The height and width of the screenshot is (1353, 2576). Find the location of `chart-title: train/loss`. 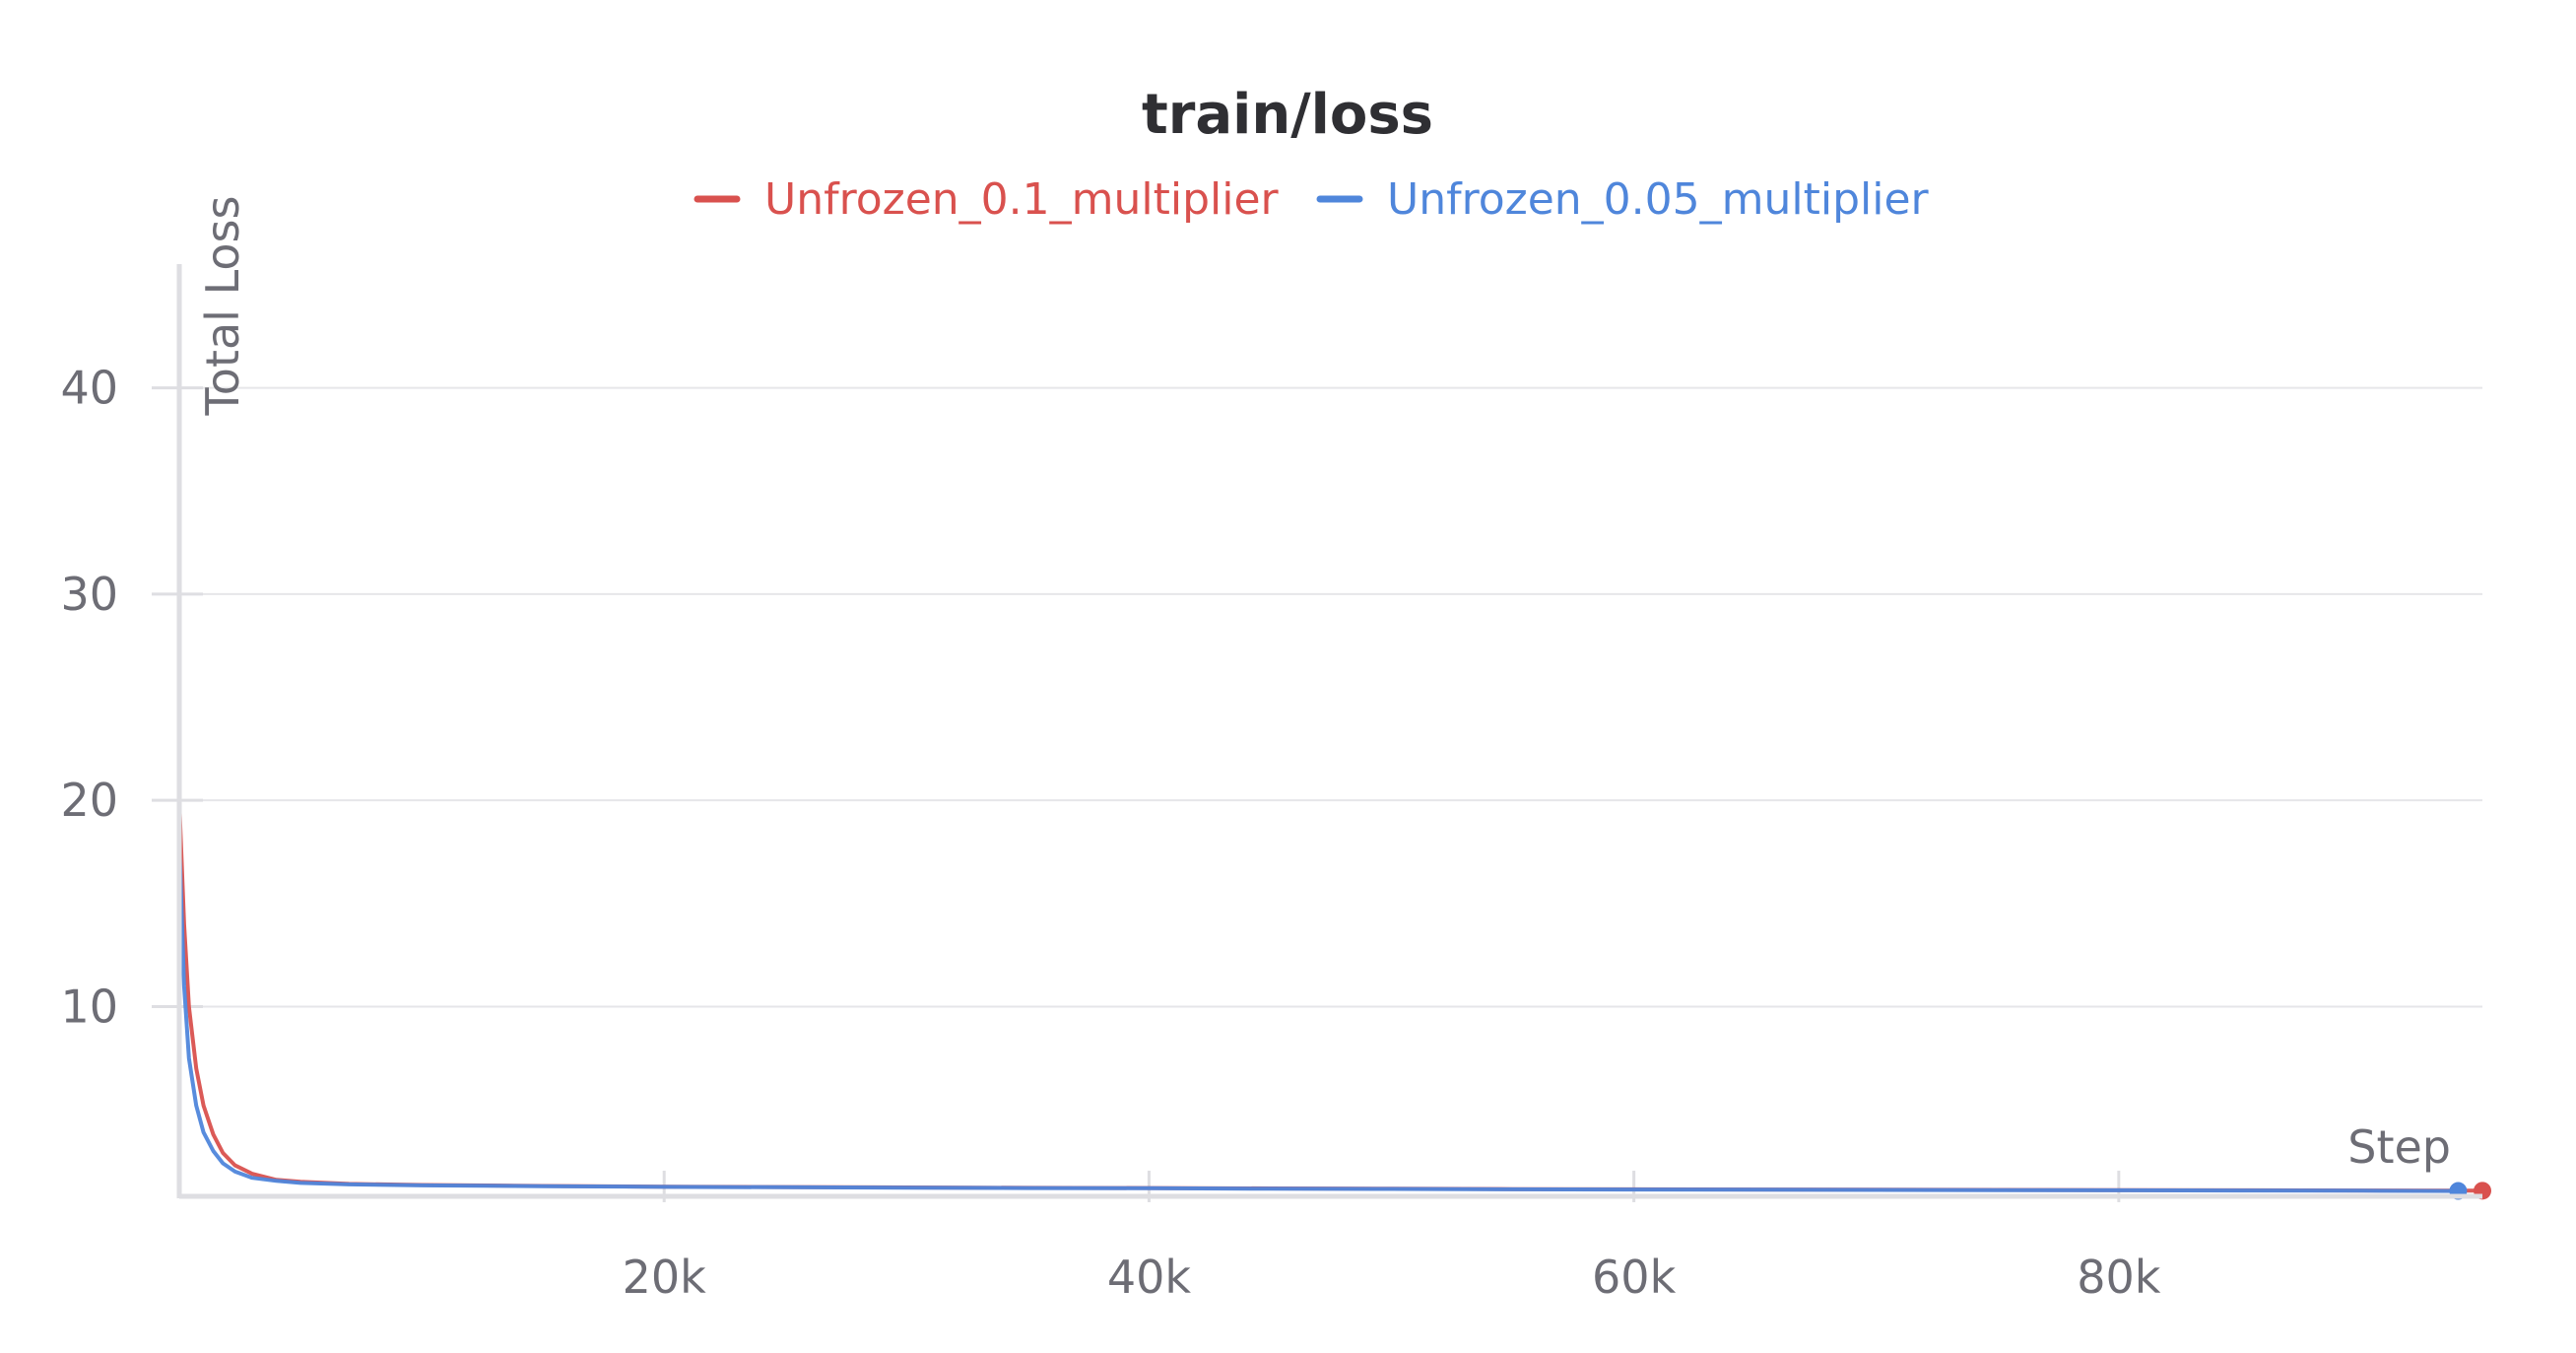

chart-title: train/loss is located at coordinates (1288, 115).